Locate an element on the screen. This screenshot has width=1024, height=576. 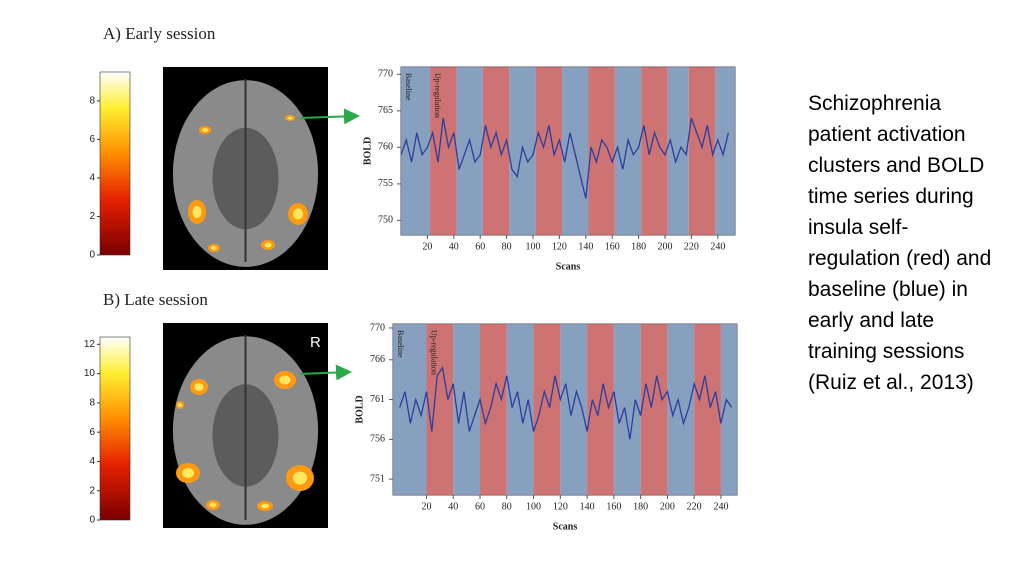
y-tick-label: 766 is located at coordinates (377, 359).